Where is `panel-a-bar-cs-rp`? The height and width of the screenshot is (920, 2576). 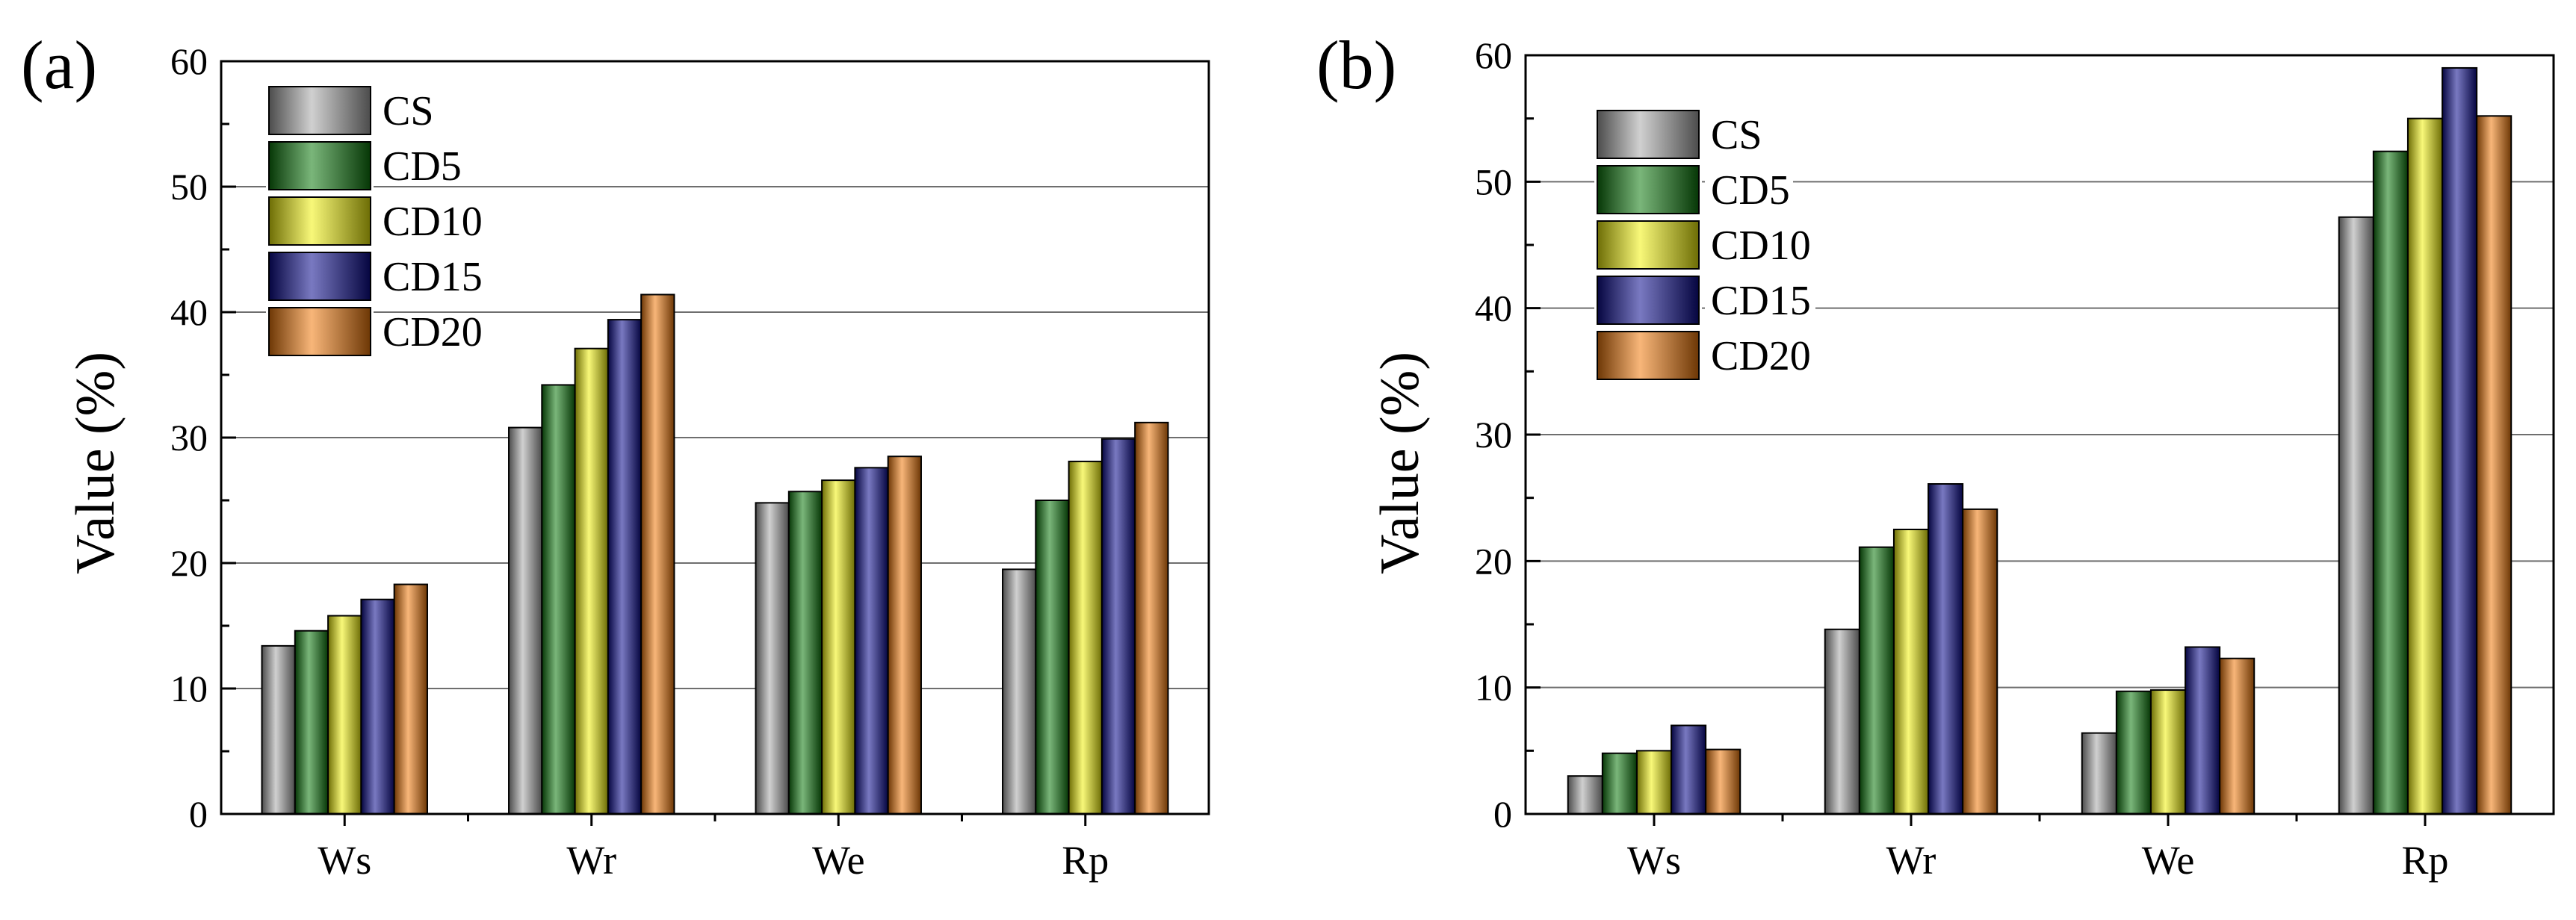
panel-a-bar-cs-rp is located at coordinates (1019, 691).